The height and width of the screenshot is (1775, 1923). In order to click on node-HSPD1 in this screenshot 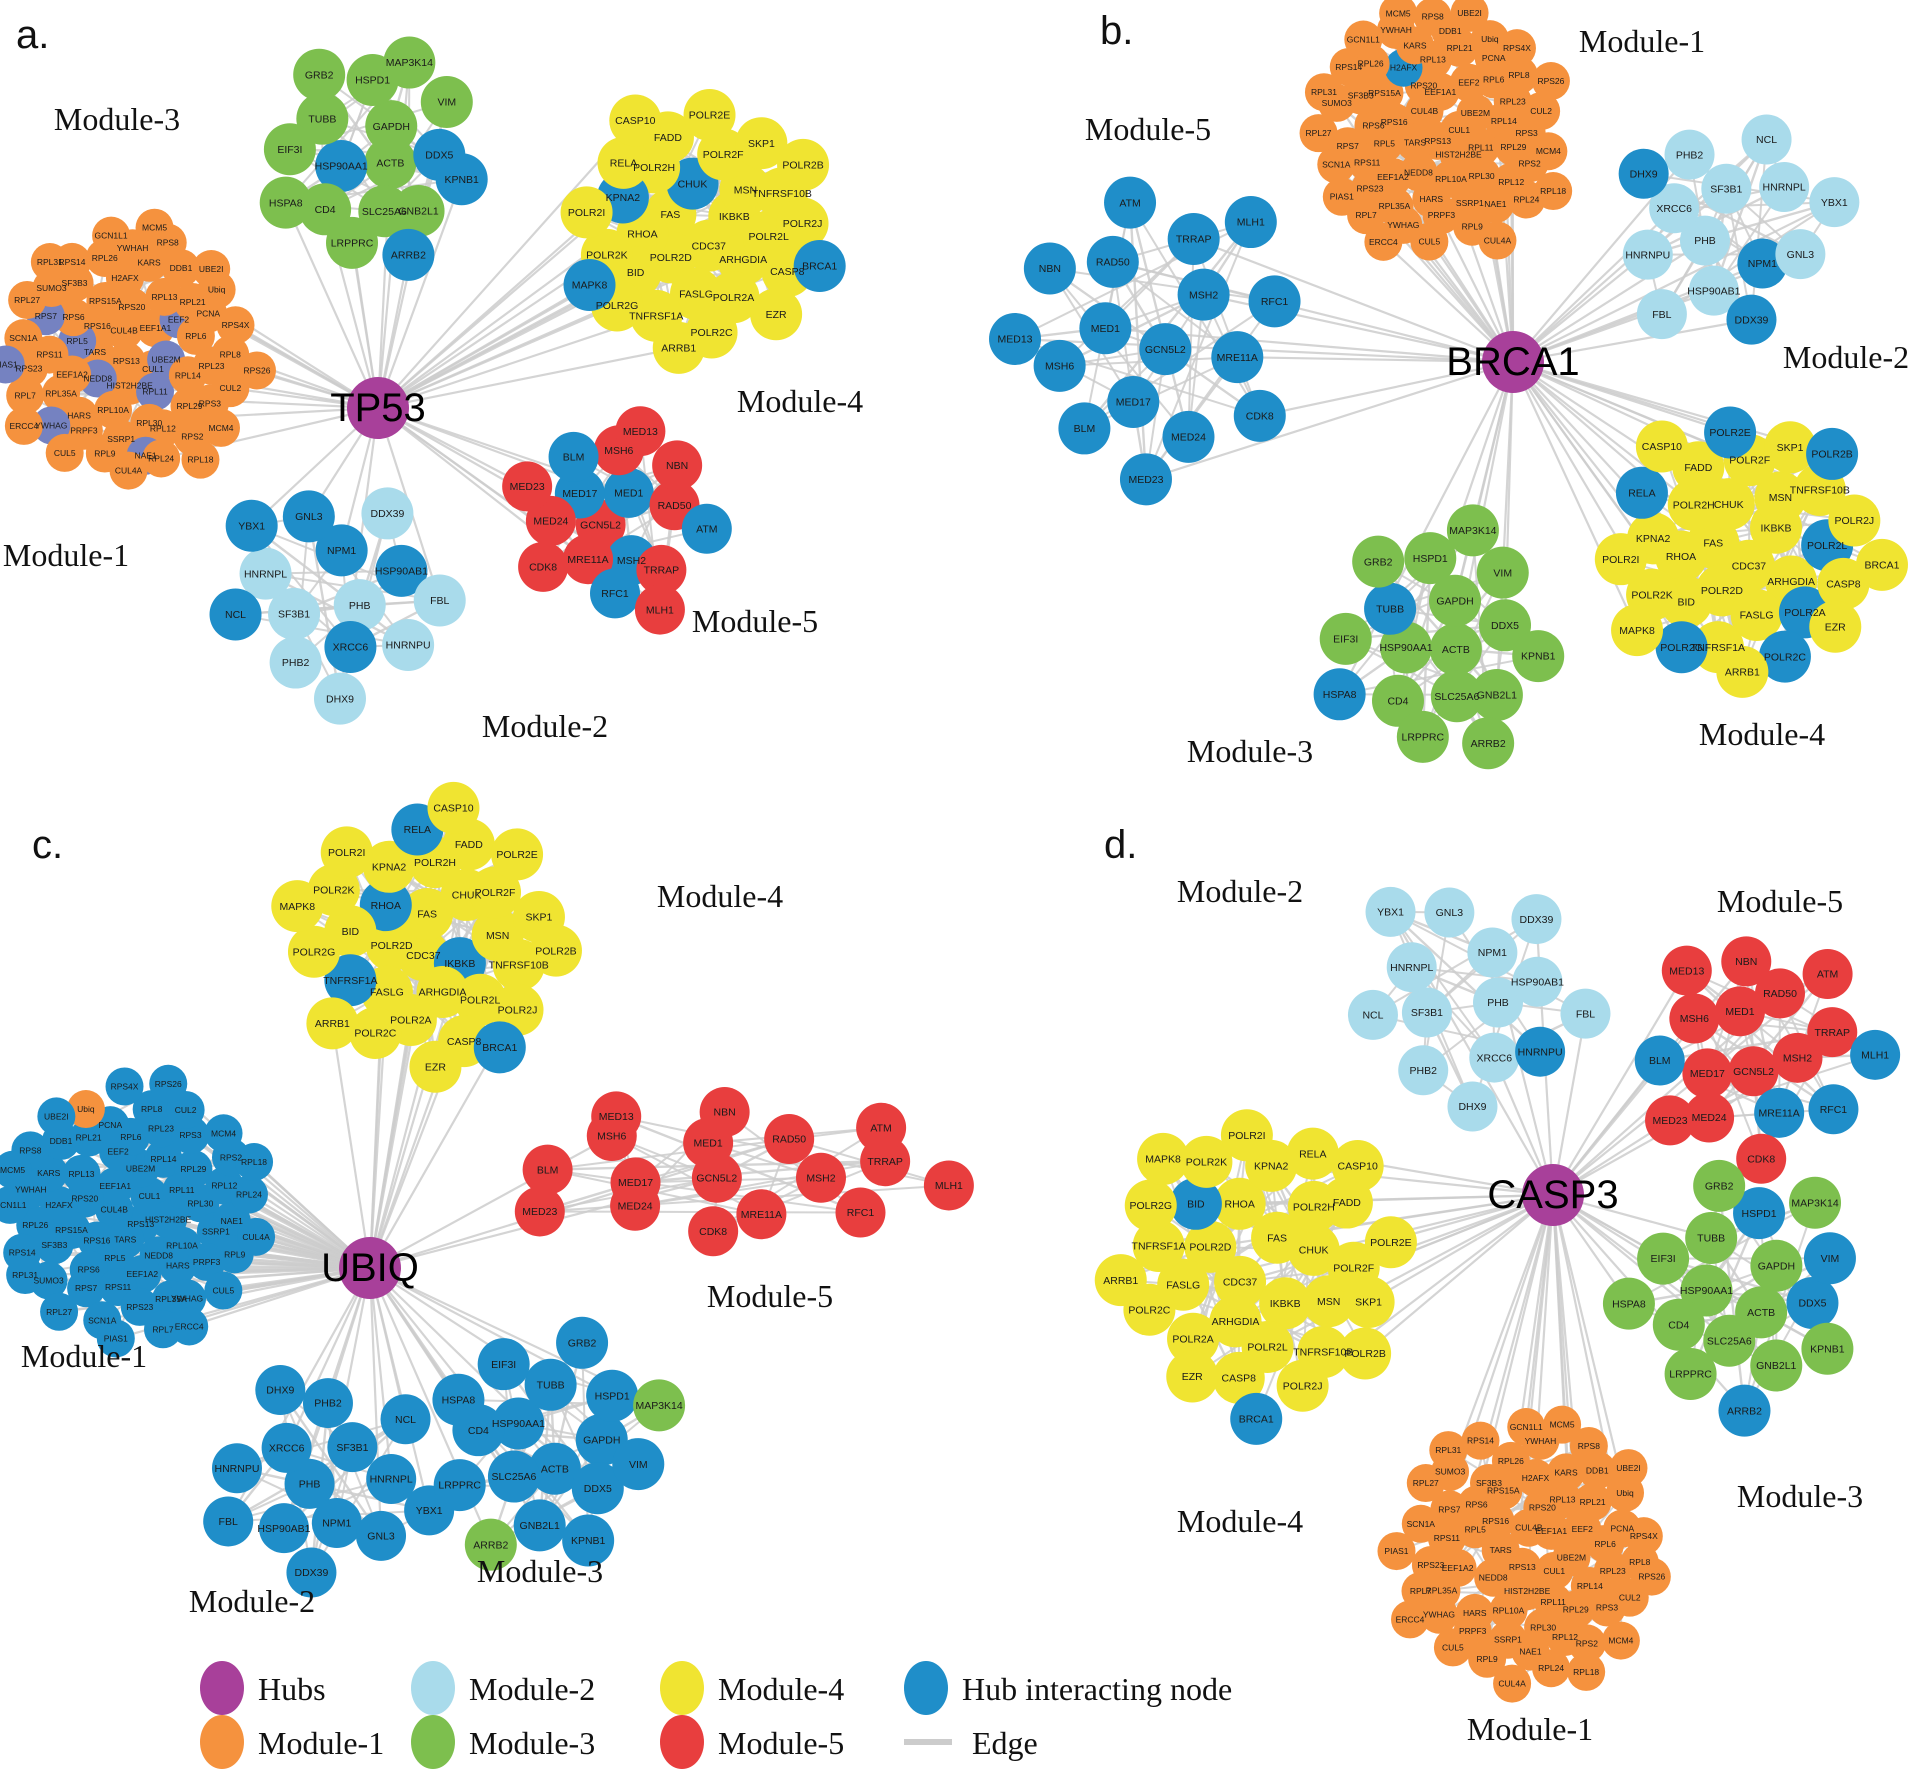, I will do `click(612, 1395)`.